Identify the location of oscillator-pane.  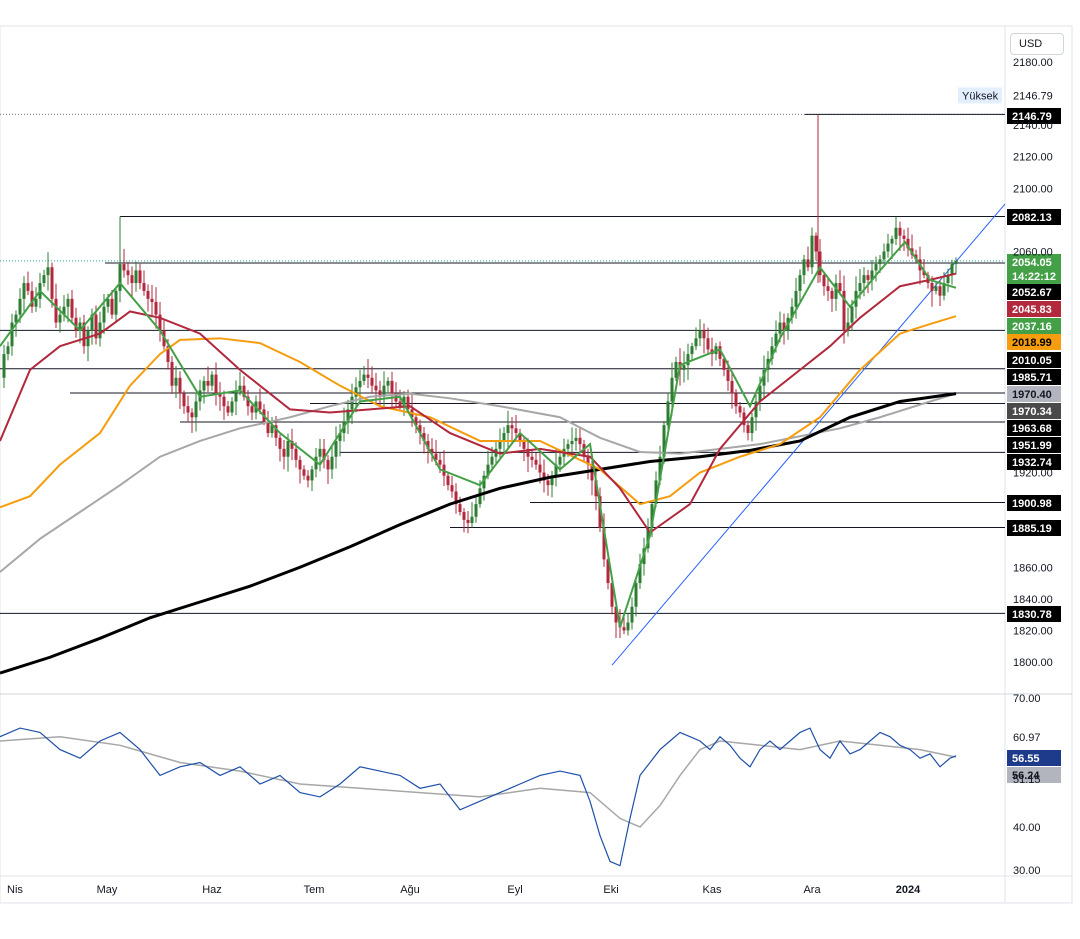
(530, 797).